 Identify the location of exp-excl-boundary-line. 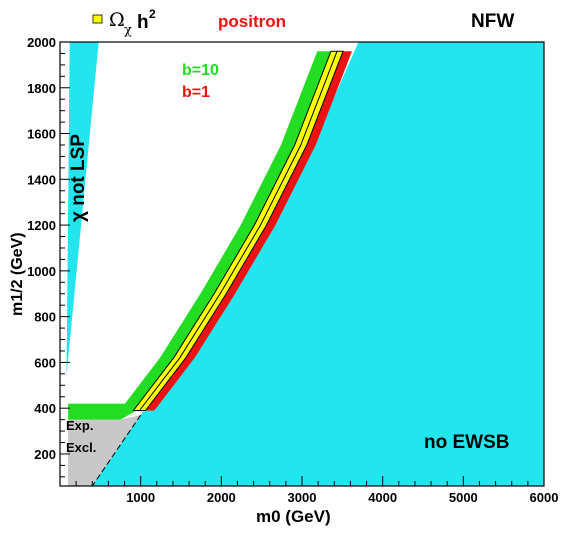
(116, 450).